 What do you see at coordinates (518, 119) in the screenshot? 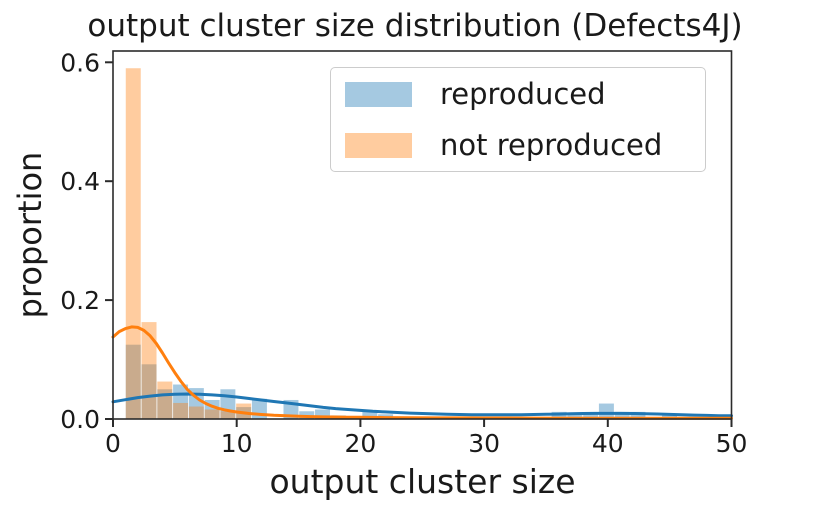
I see `legend: reproduced not reproduced` at bounding box center [518, 119].